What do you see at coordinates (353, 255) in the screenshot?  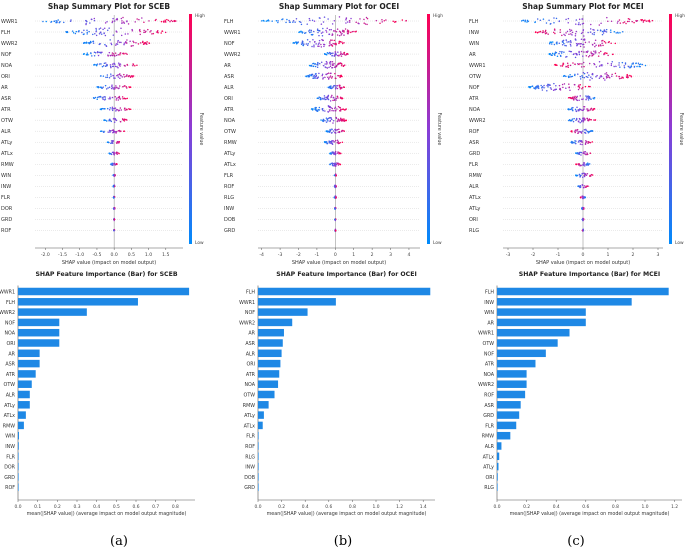 I see `x-tick-label: 1` at bounding box center [353, 255].